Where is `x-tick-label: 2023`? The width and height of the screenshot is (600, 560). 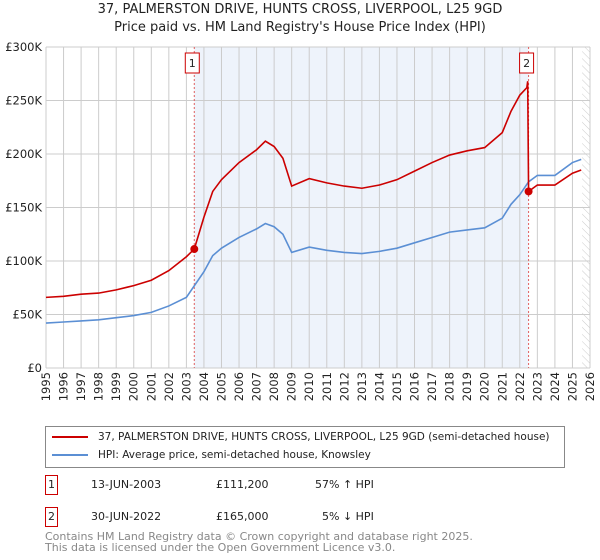 x-tick-label: 2023 is located at coordinates (537, 386).